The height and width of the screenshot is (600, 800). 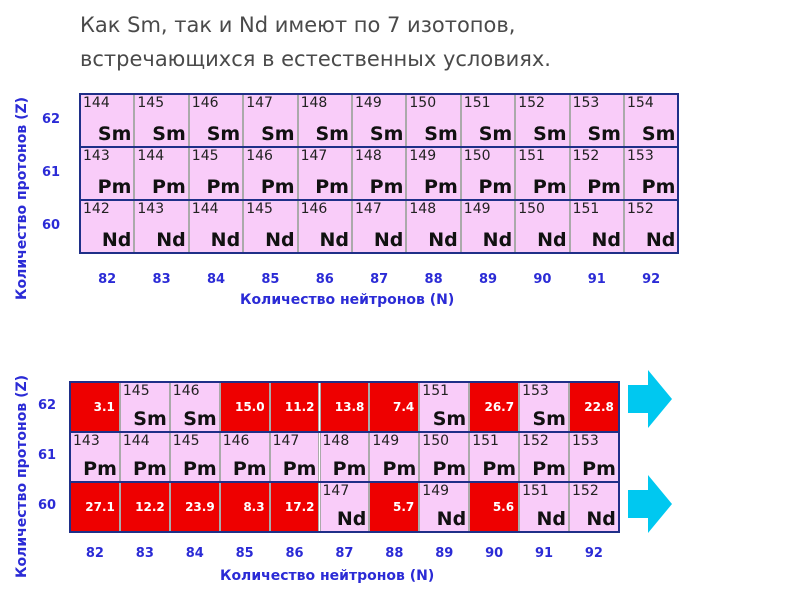 I want to click on n-tick-label: 83, so click(x=144, y=553).